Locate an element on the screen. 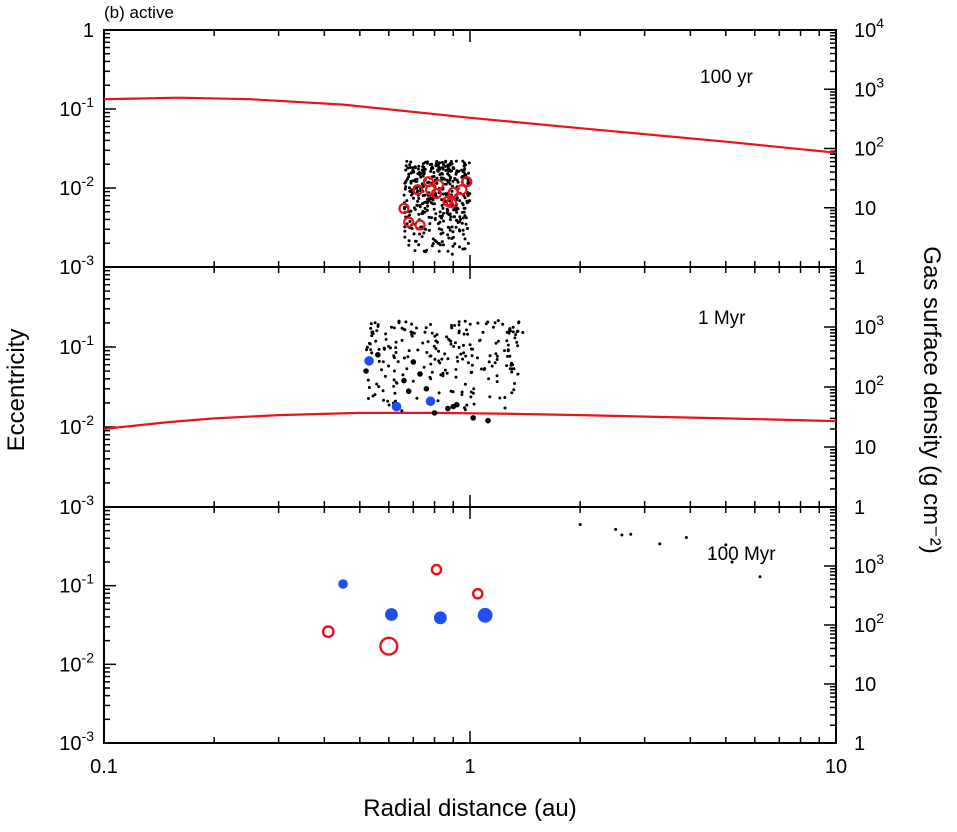 This screenshot has height=832, width=957. series-red-open is located at coordinates (402, 609).